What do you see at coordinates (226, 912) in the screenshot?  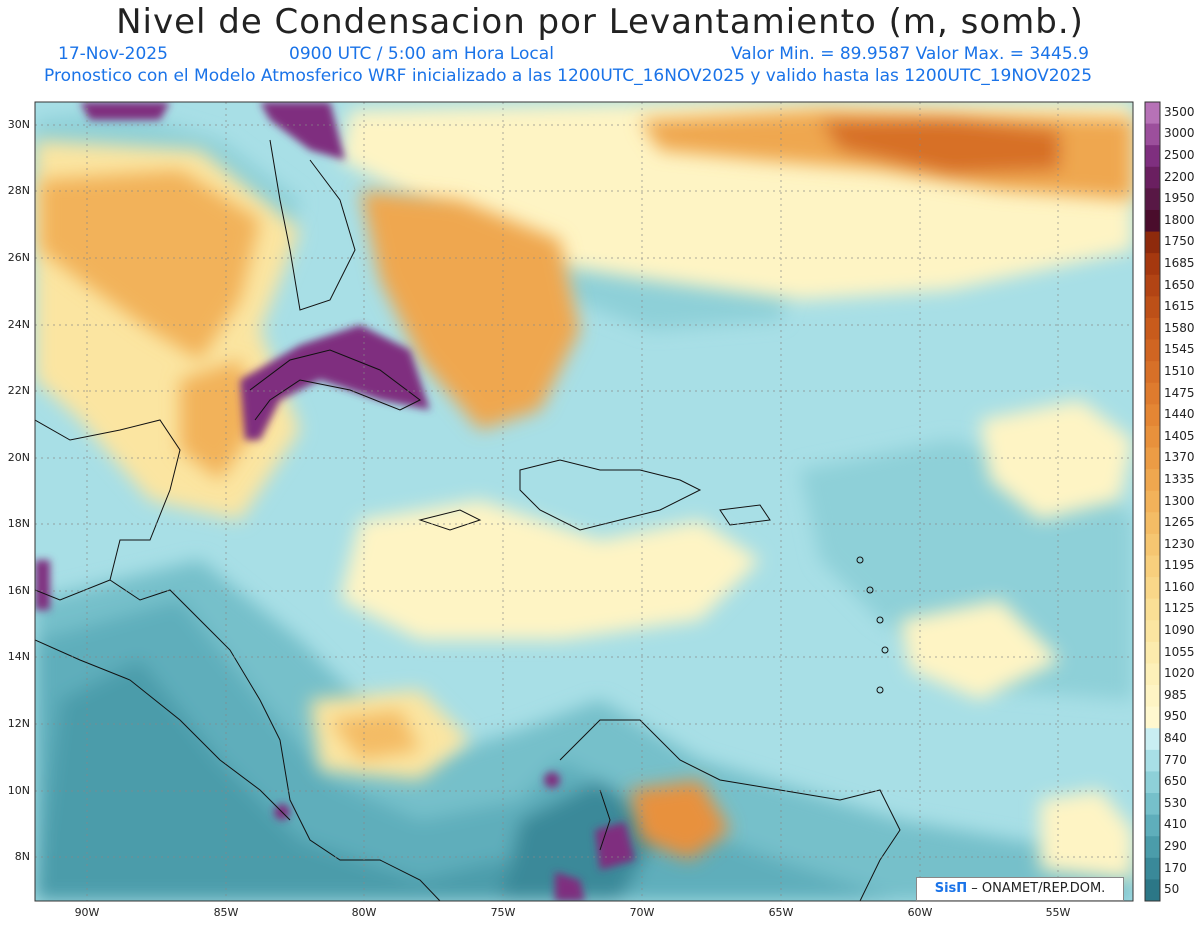 I see `lon-label: 85W` at bounding box center [226, 912].